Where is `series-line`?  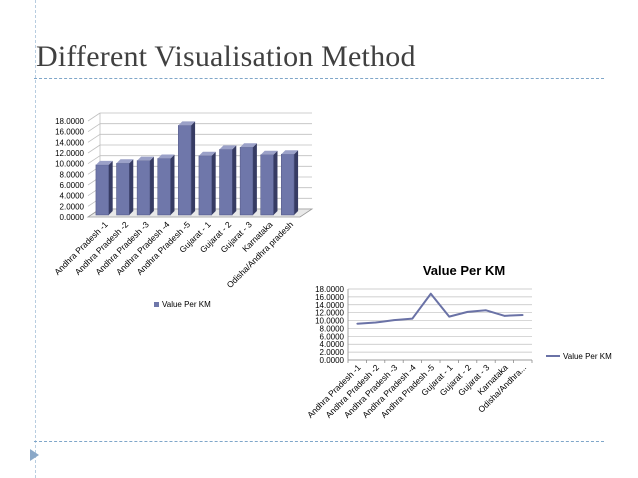 series-line is located at coordinates (440, 308).